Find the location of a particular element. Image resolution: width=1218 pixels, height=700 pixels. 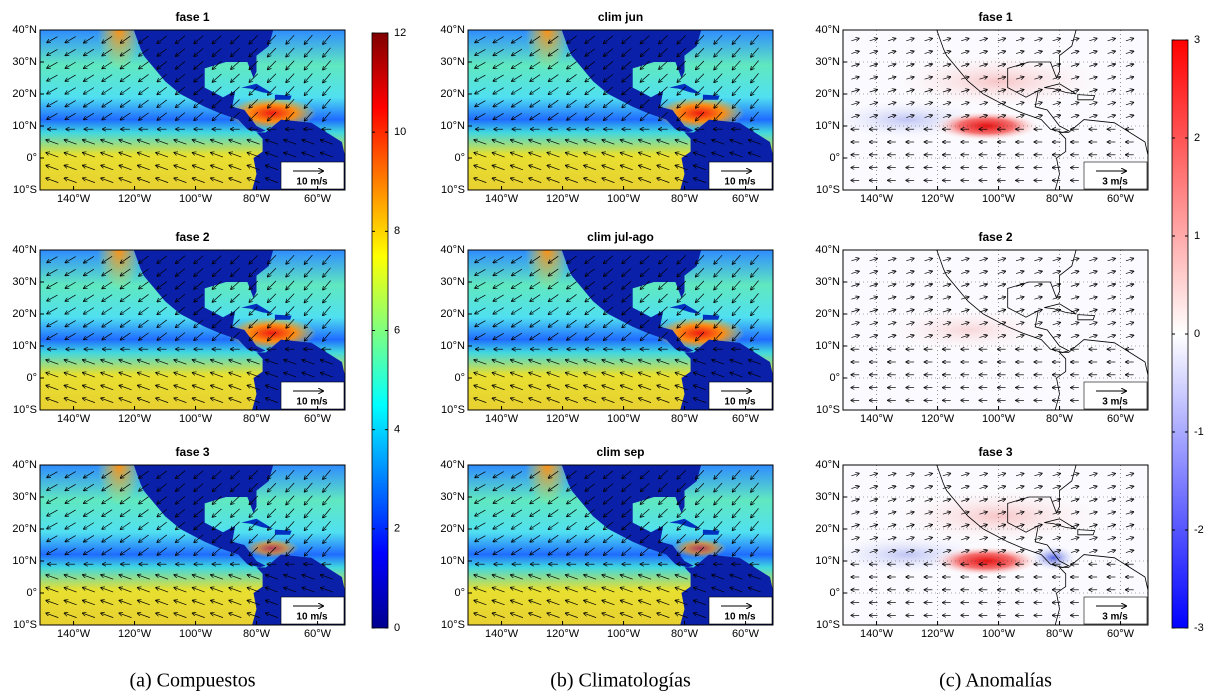

lat-label: 10°N is located at coordinates (452, 126).